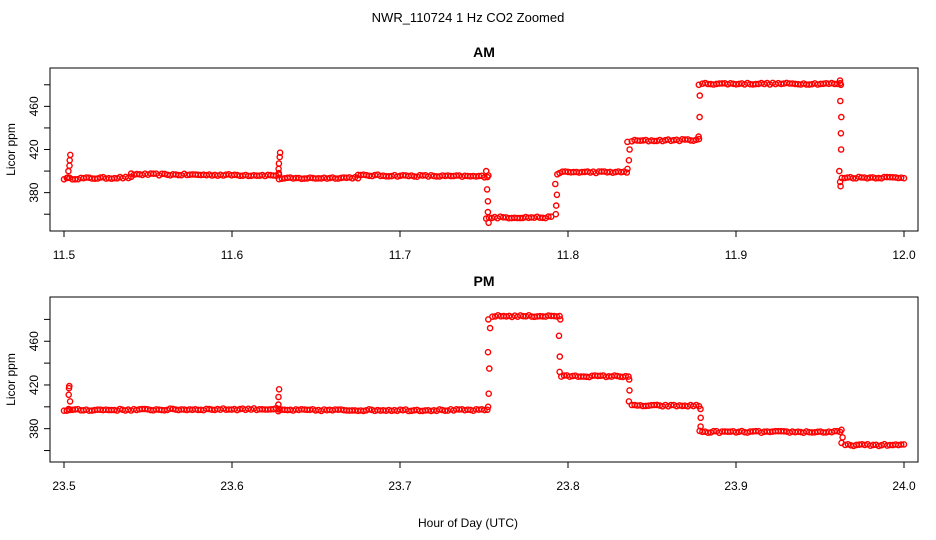 Image resolution: width=936 pixels, height=540 pixels. Describe the element at coordinates (904, 255) in the screenshot. I see `x-tick-label: 12.0` at that location.